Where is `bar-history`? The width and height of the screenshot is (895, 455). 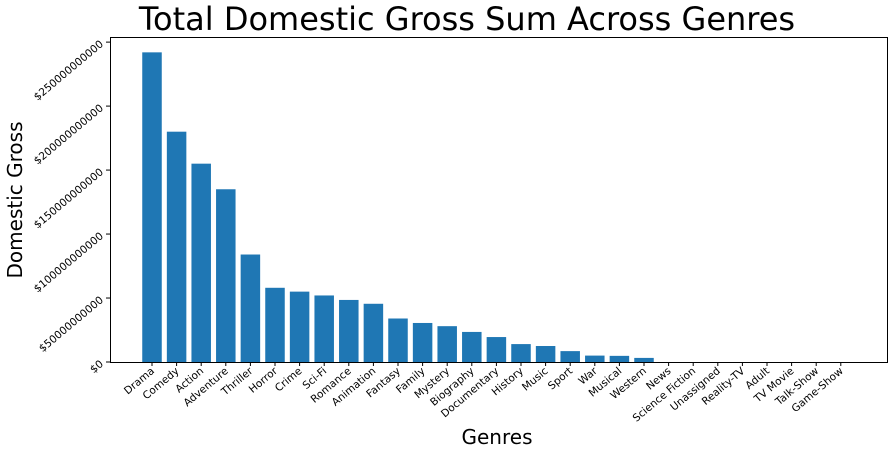 bar-history is located at coordinates (521, 353).